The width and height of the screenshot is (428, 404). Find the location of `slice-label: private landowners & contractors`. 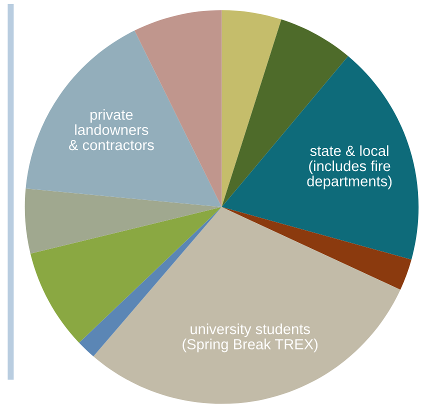

slice-label: private landowners & contractors is located at coordinates (111, 129).